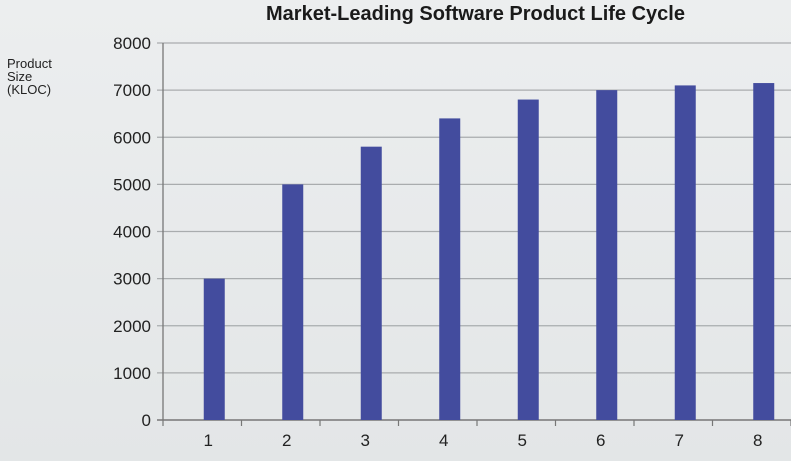  Describe the element at coordinates (679, 440) in the screenshot. I see `x-tick-label: 7` at that location.